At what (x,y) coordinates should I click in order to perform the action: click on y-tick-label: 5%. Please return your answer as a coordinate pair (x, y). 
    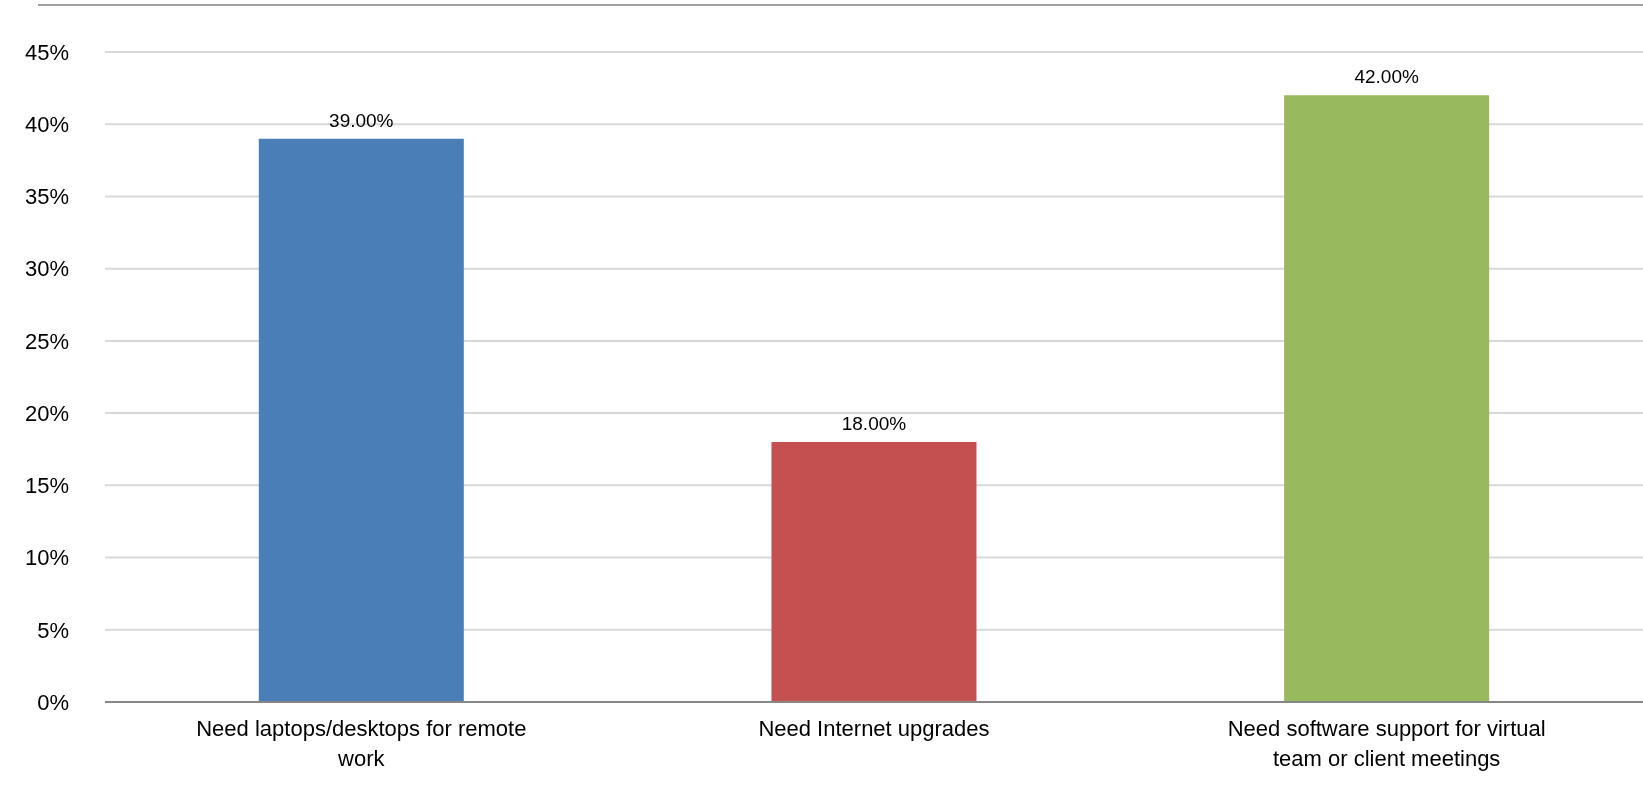
    Looking at the image, I should click on (53, 630).